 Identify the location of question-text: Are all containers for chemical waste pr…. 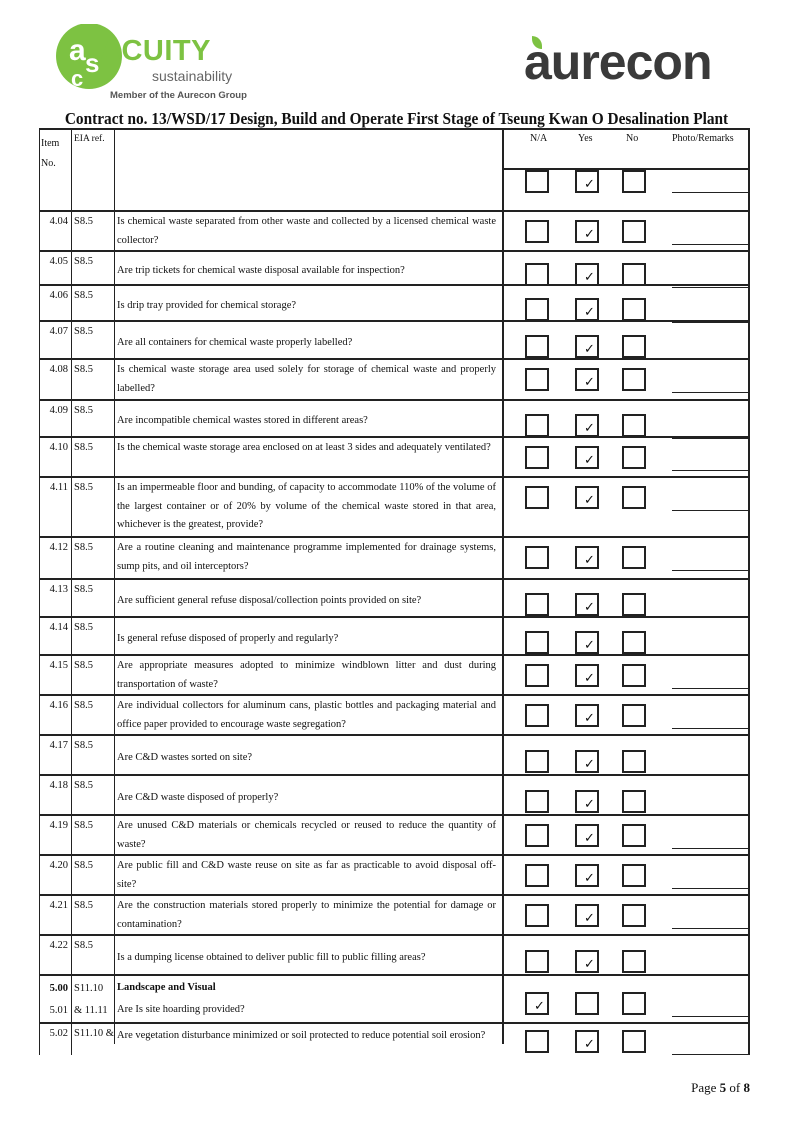
(309, 340).